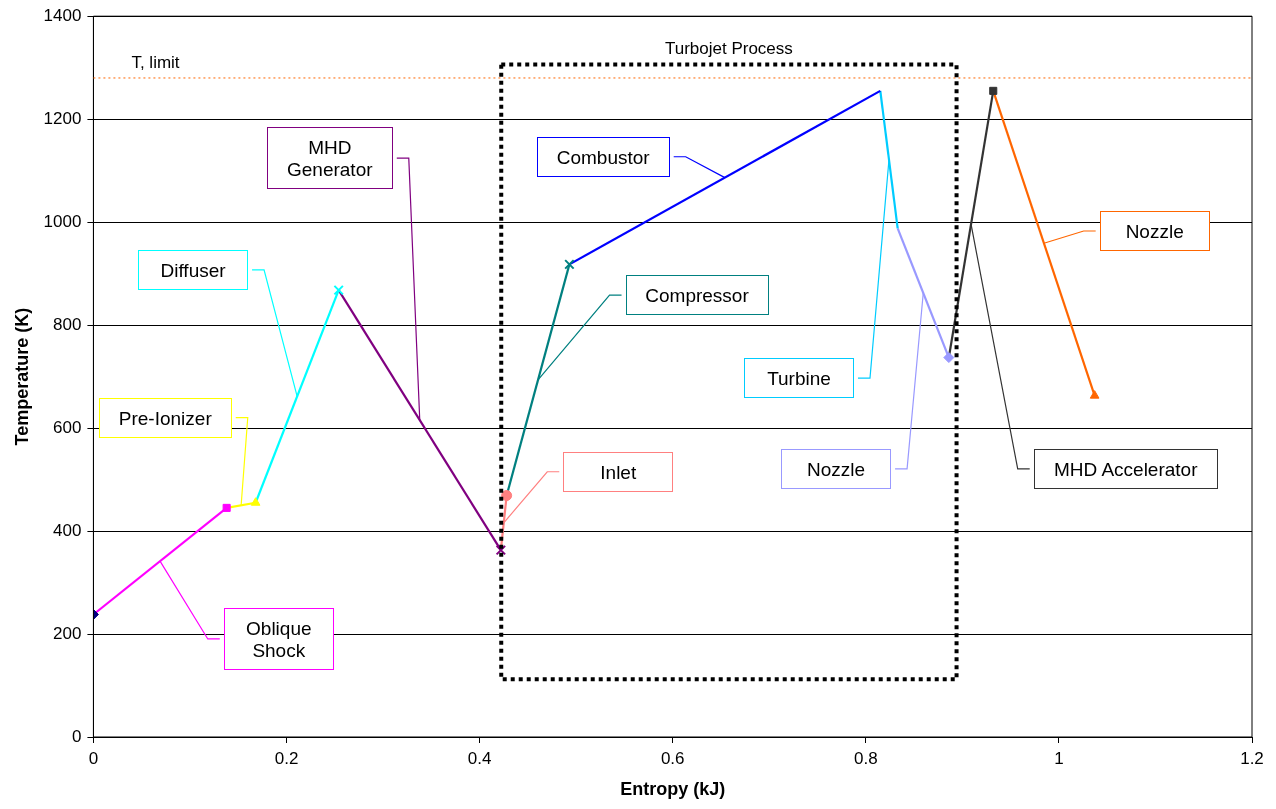 The height and width of the screenshot is (809, 1276). I want to click on text: Inlet, so click(618, 471).